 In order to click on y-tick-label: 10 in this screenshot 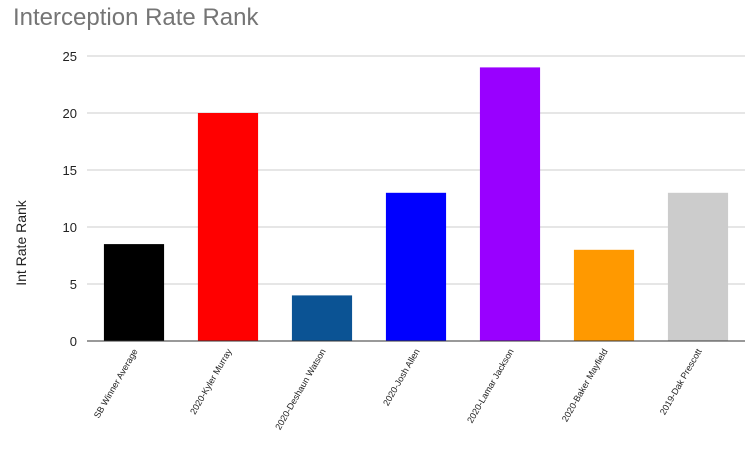, I will do `click(70, 227)`.